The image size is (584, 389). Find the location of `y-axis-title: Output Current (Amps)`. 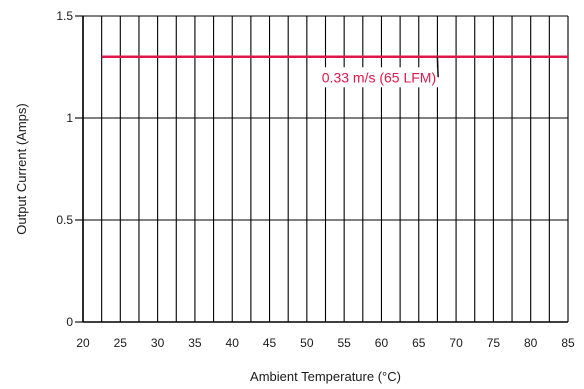

y-axis-title: Output Current (Amps) is located at coordinates (21, 169).